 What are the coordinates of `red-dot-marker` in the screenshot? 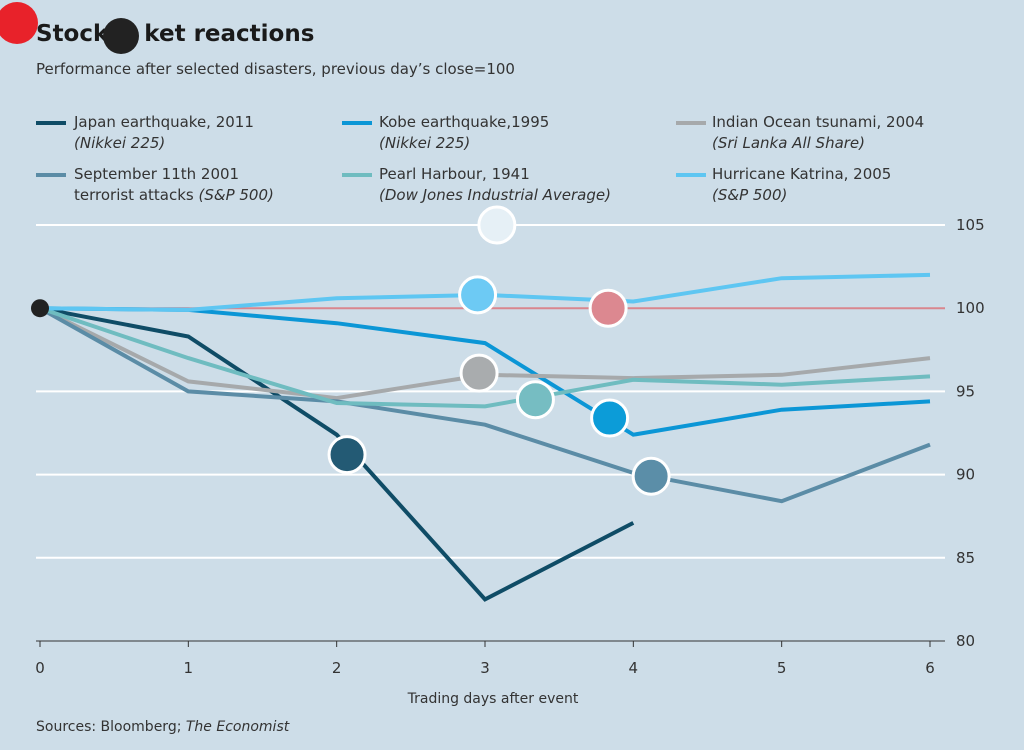 It's located at (19, 23).